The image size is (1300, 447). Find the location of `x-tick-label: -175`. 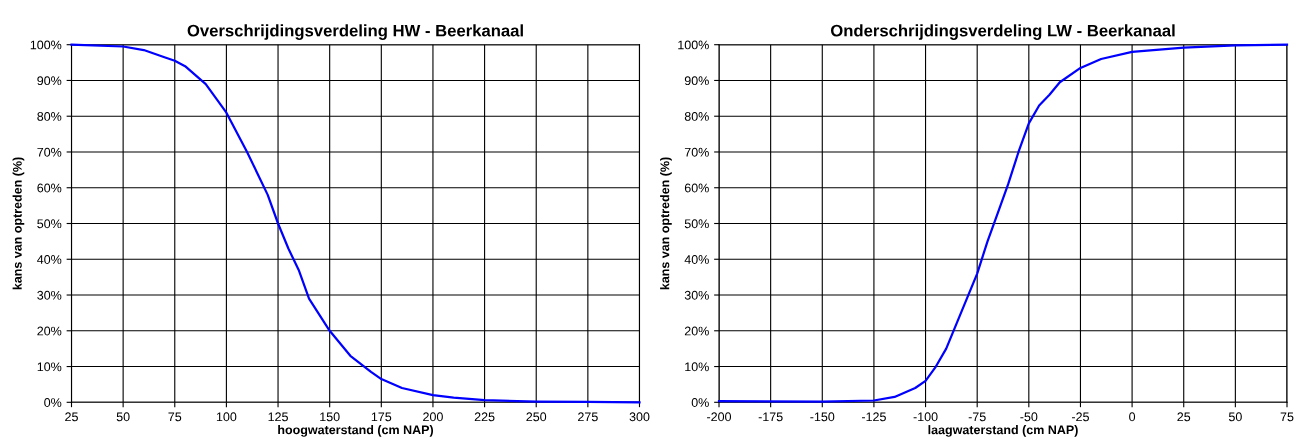

x-tick-label: -175 is located at coordinates (770, 417).